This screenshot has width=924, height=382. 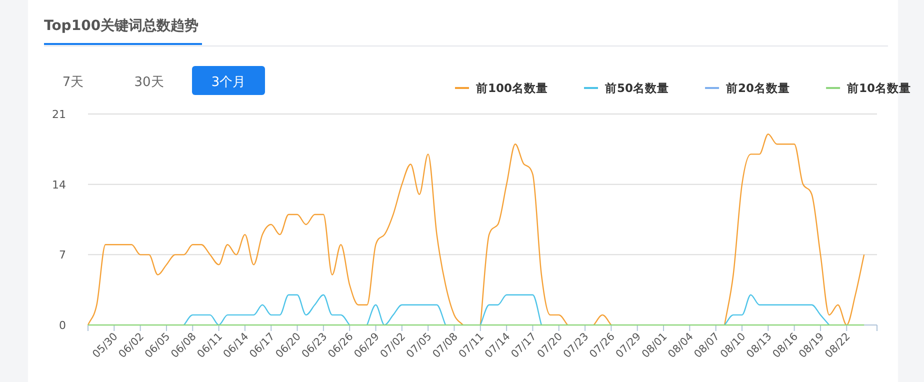 I want to click on legend-label: 前100名数量, so click(x=511, y=88).